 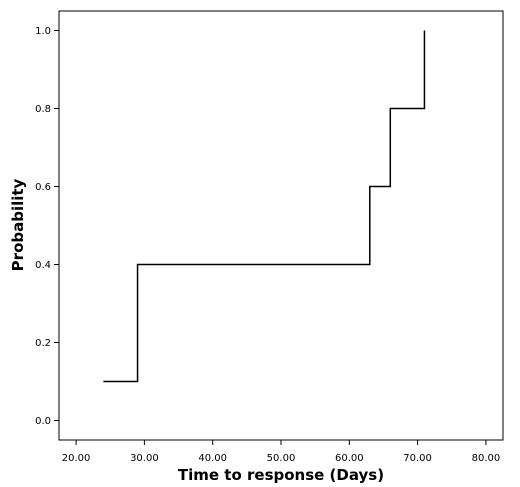 I want to click on y-tick-label: 1.0, so click(x=43, y=31).